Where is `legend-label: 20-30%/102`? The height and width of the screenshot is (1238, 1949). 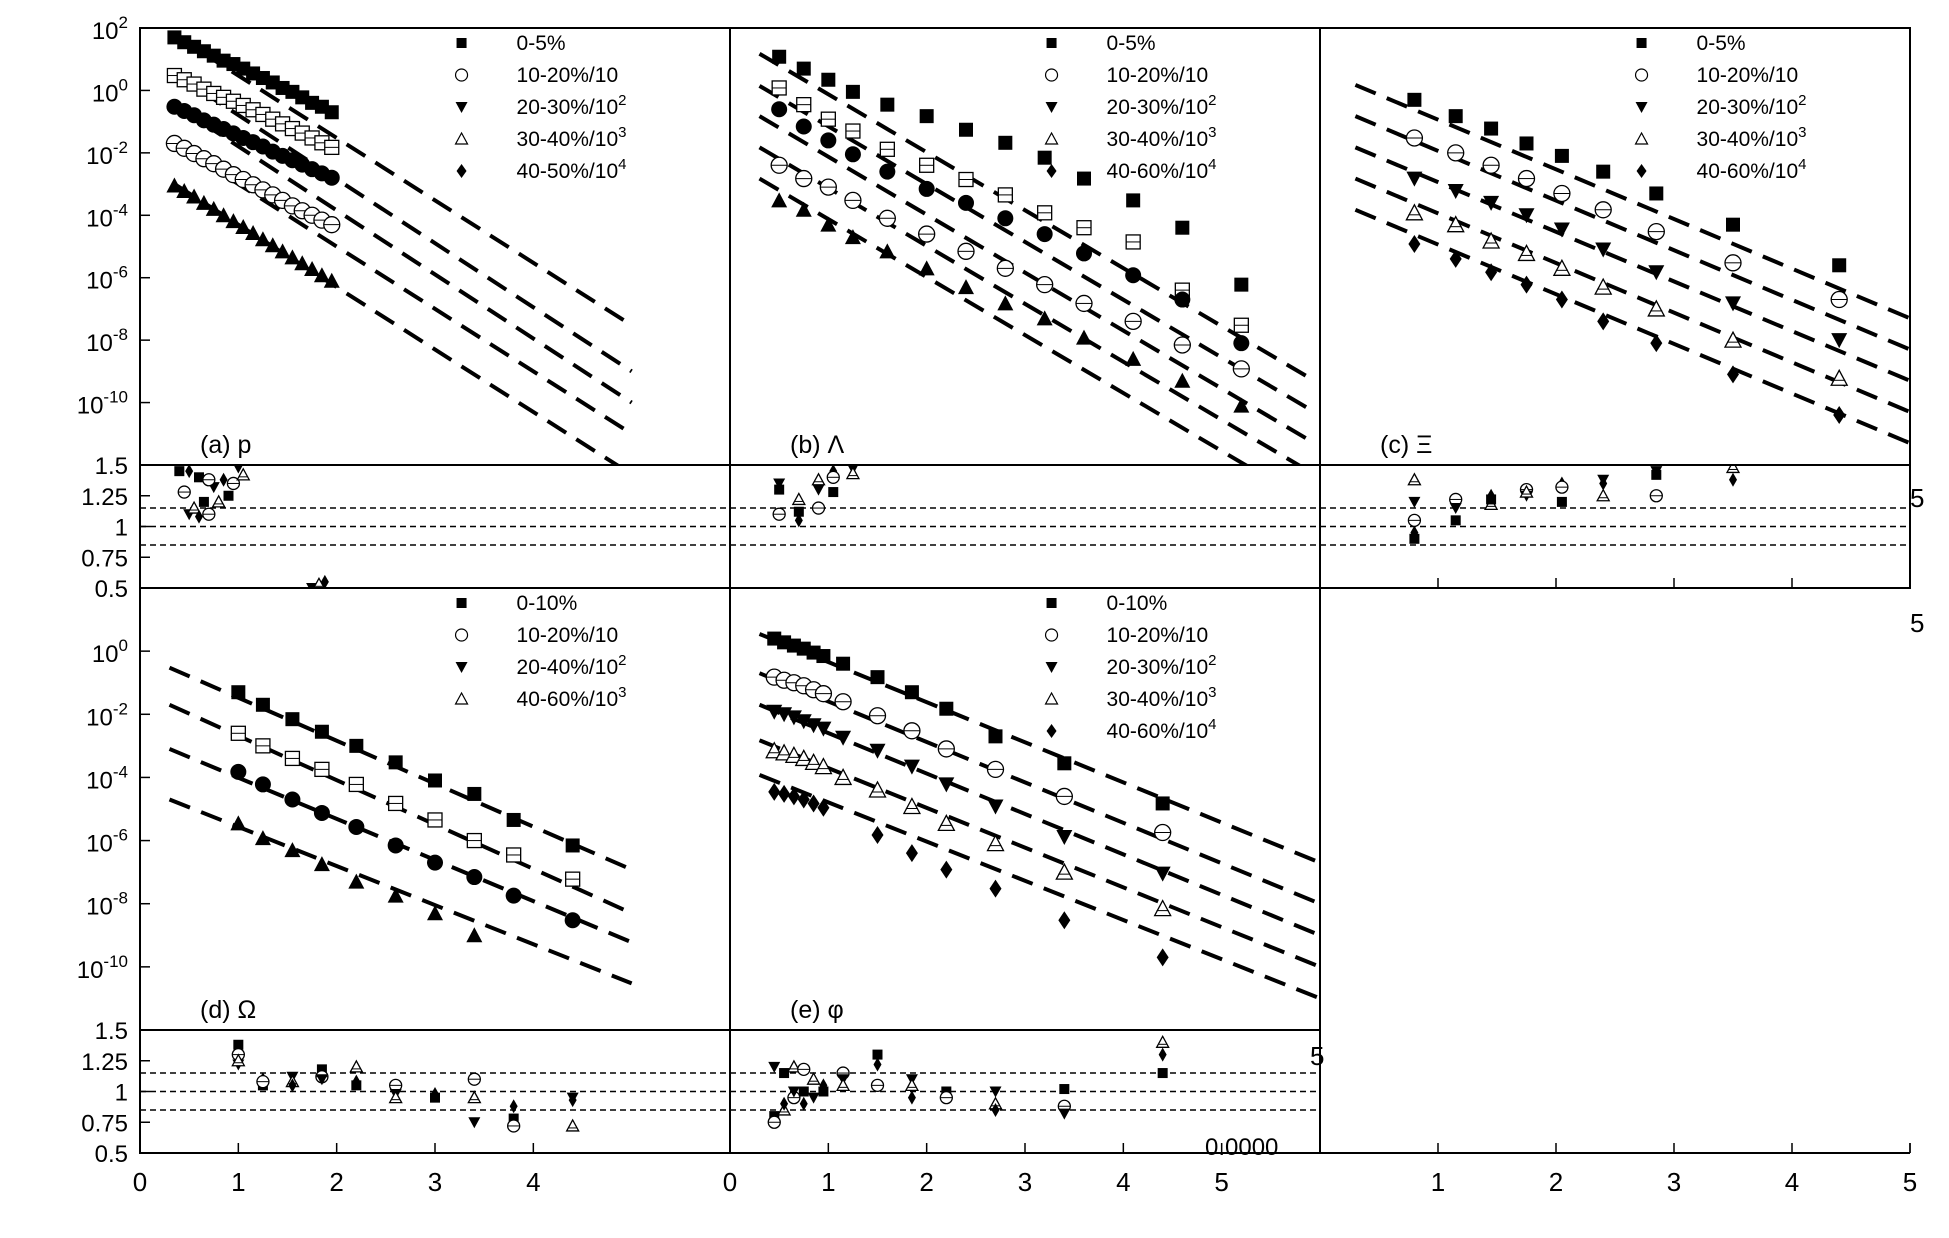 legend-label: 20-30%/102 is located at coordinates (1162, 105).